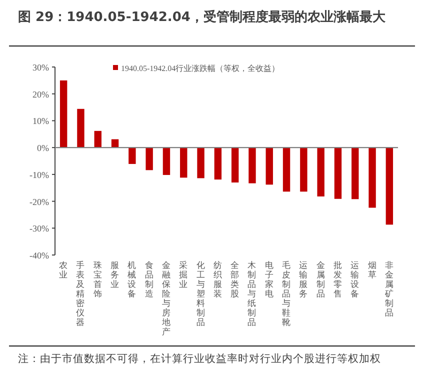  Describe the element at coordinates (321, 280) in the screenshot. I see `x-tick-label: 金属制品` at that location.